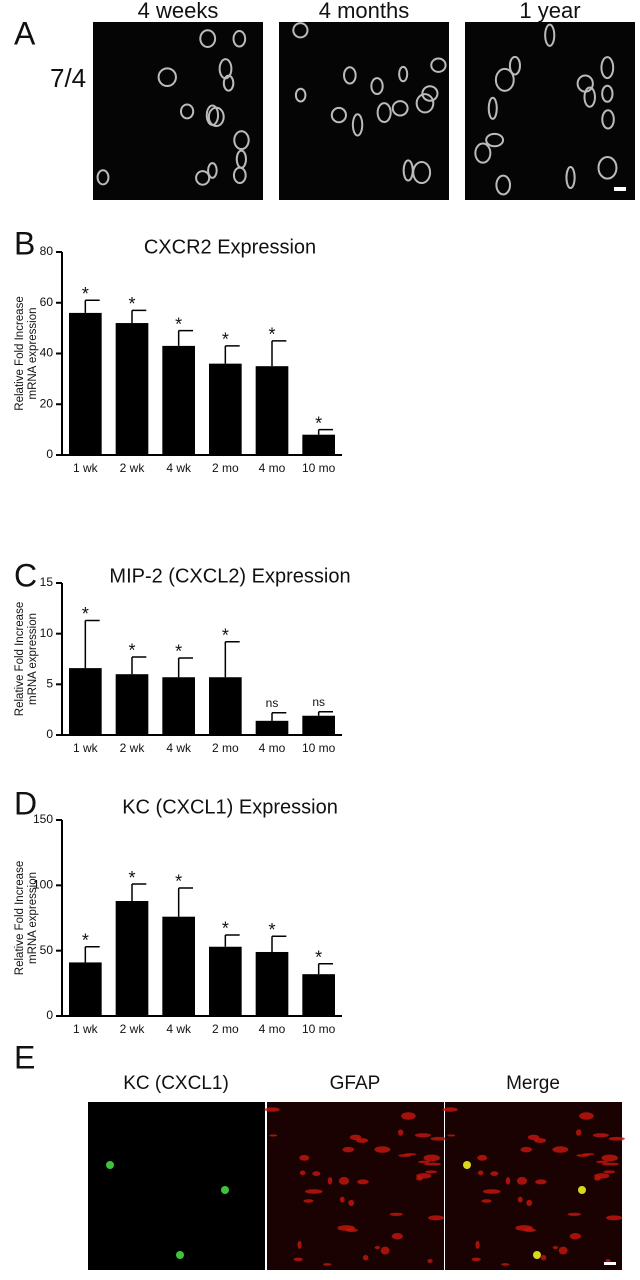 The width and height of the screenshot is (640, 1280). I want to click on image-label: GFAP, so click(355, 1083).